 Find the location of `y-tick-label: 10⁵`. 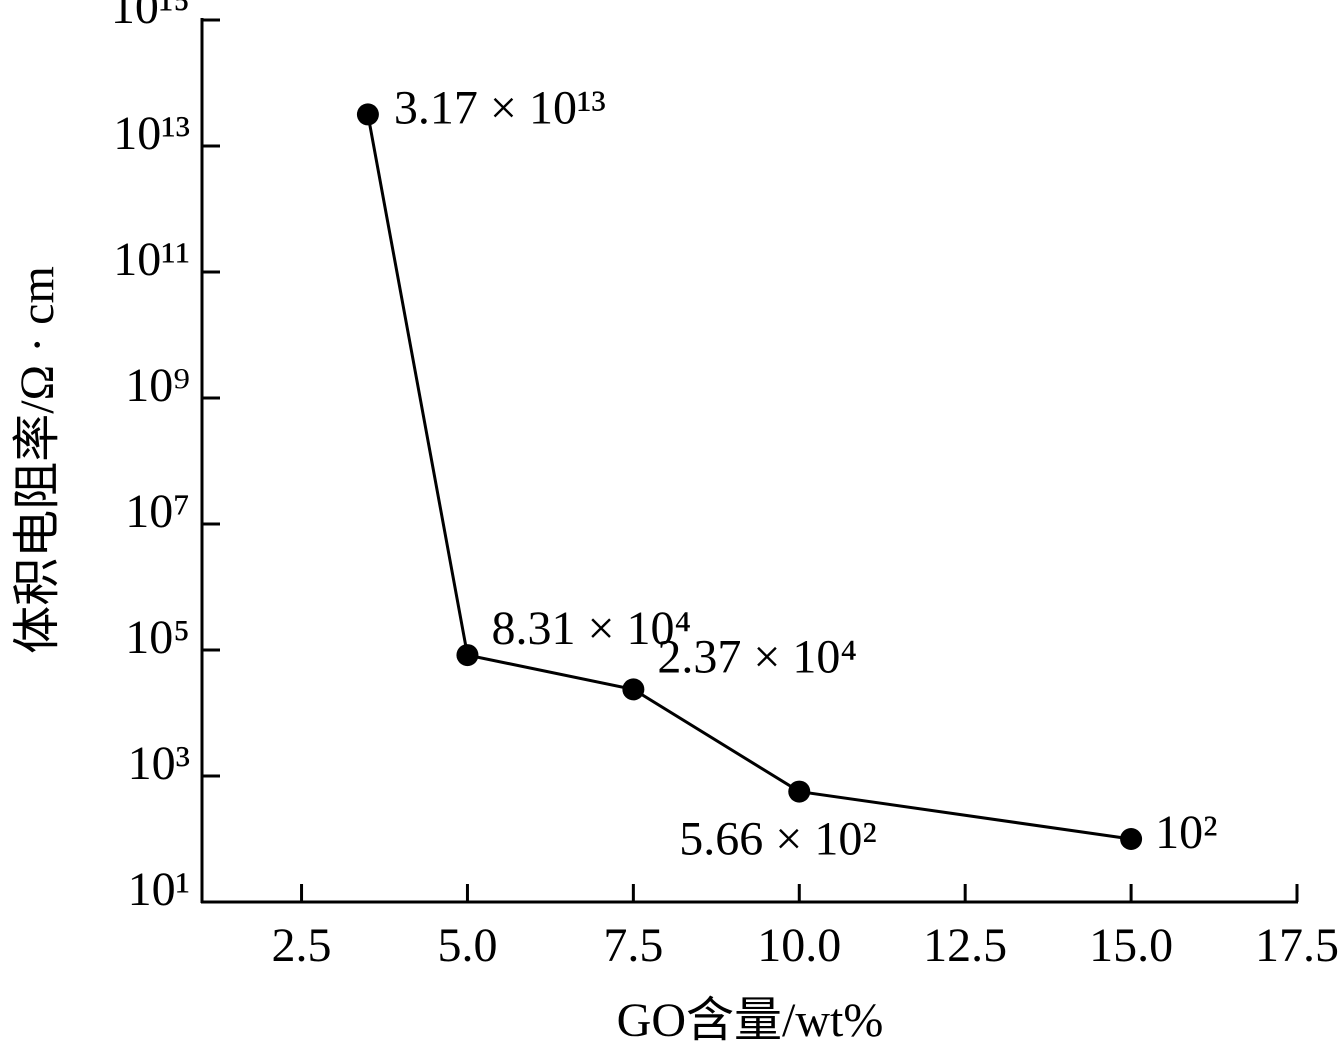

y-tick-label: 10⁵ is located at coordinates (157, 637).